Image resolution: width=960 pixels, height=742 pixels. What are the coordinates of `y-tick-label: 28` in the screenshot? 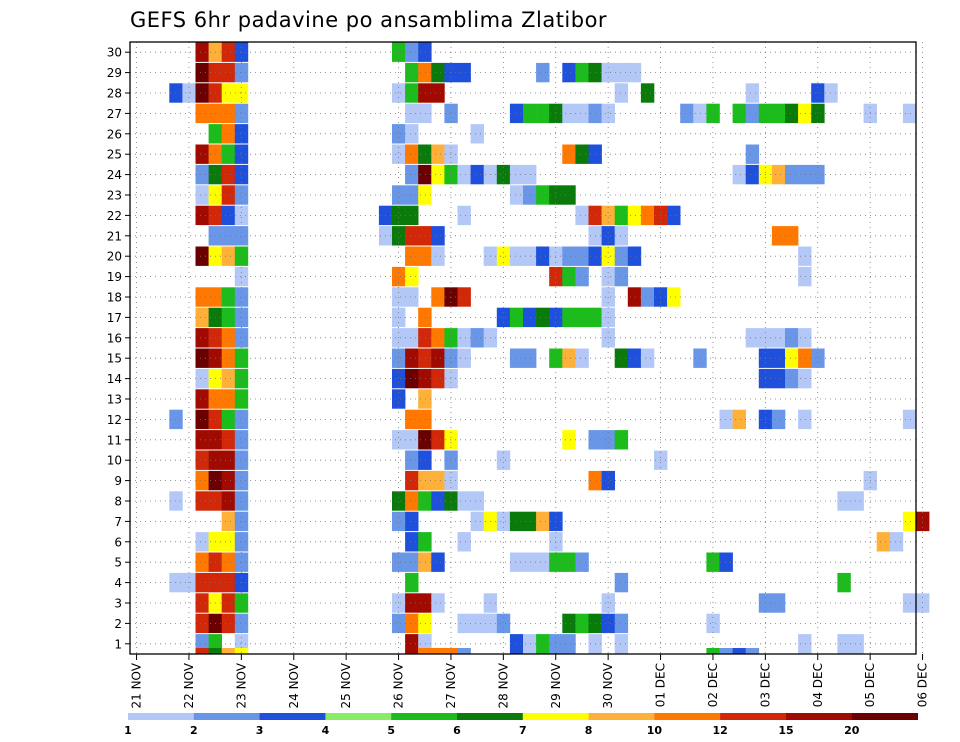 It's located at (114, 94).